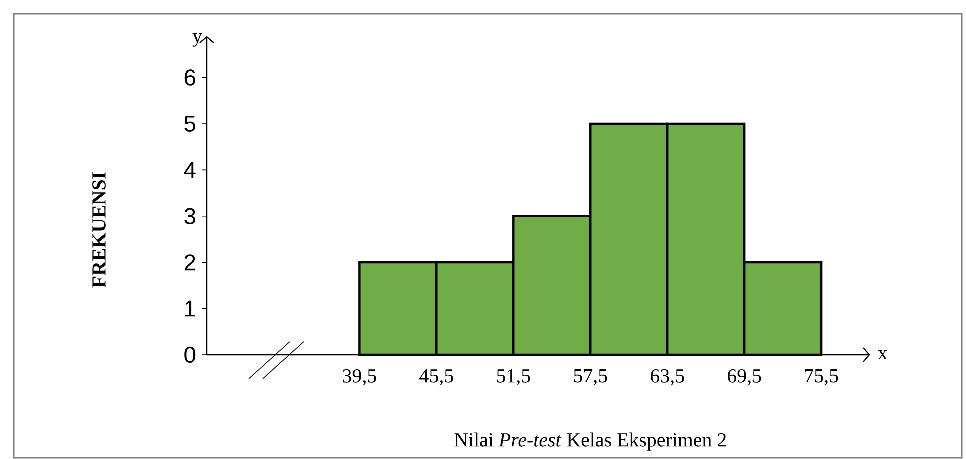 Image resolution: width=966 pixels, height=459 pixels. I want to click on y-tick-label: 5, so click(190, 124).